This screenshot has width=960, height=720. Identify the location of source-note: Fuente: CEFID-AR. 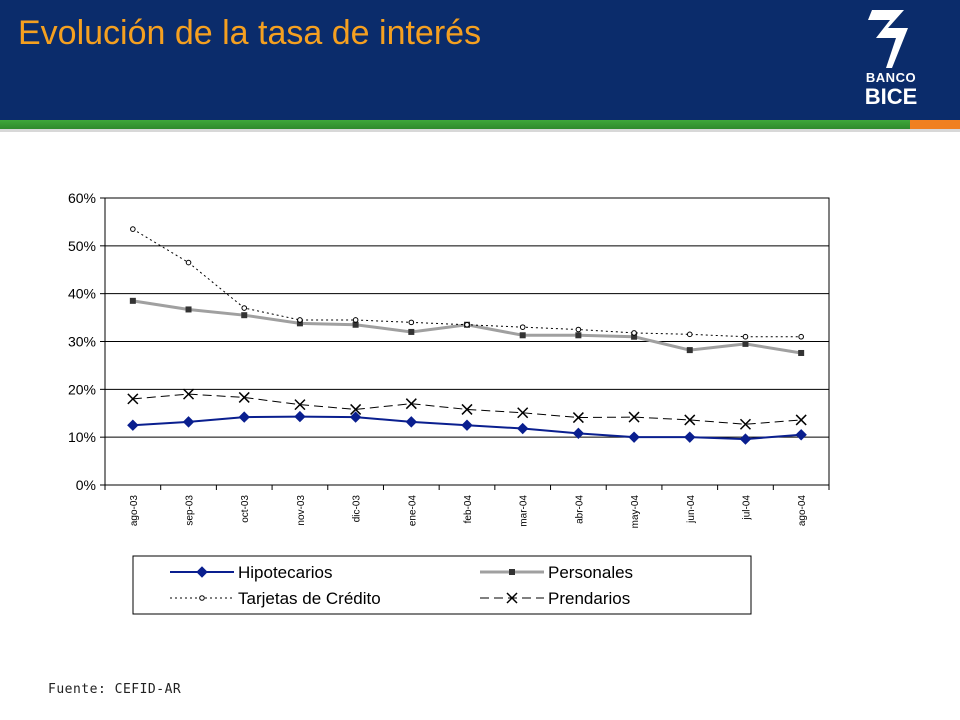
(115, 689).